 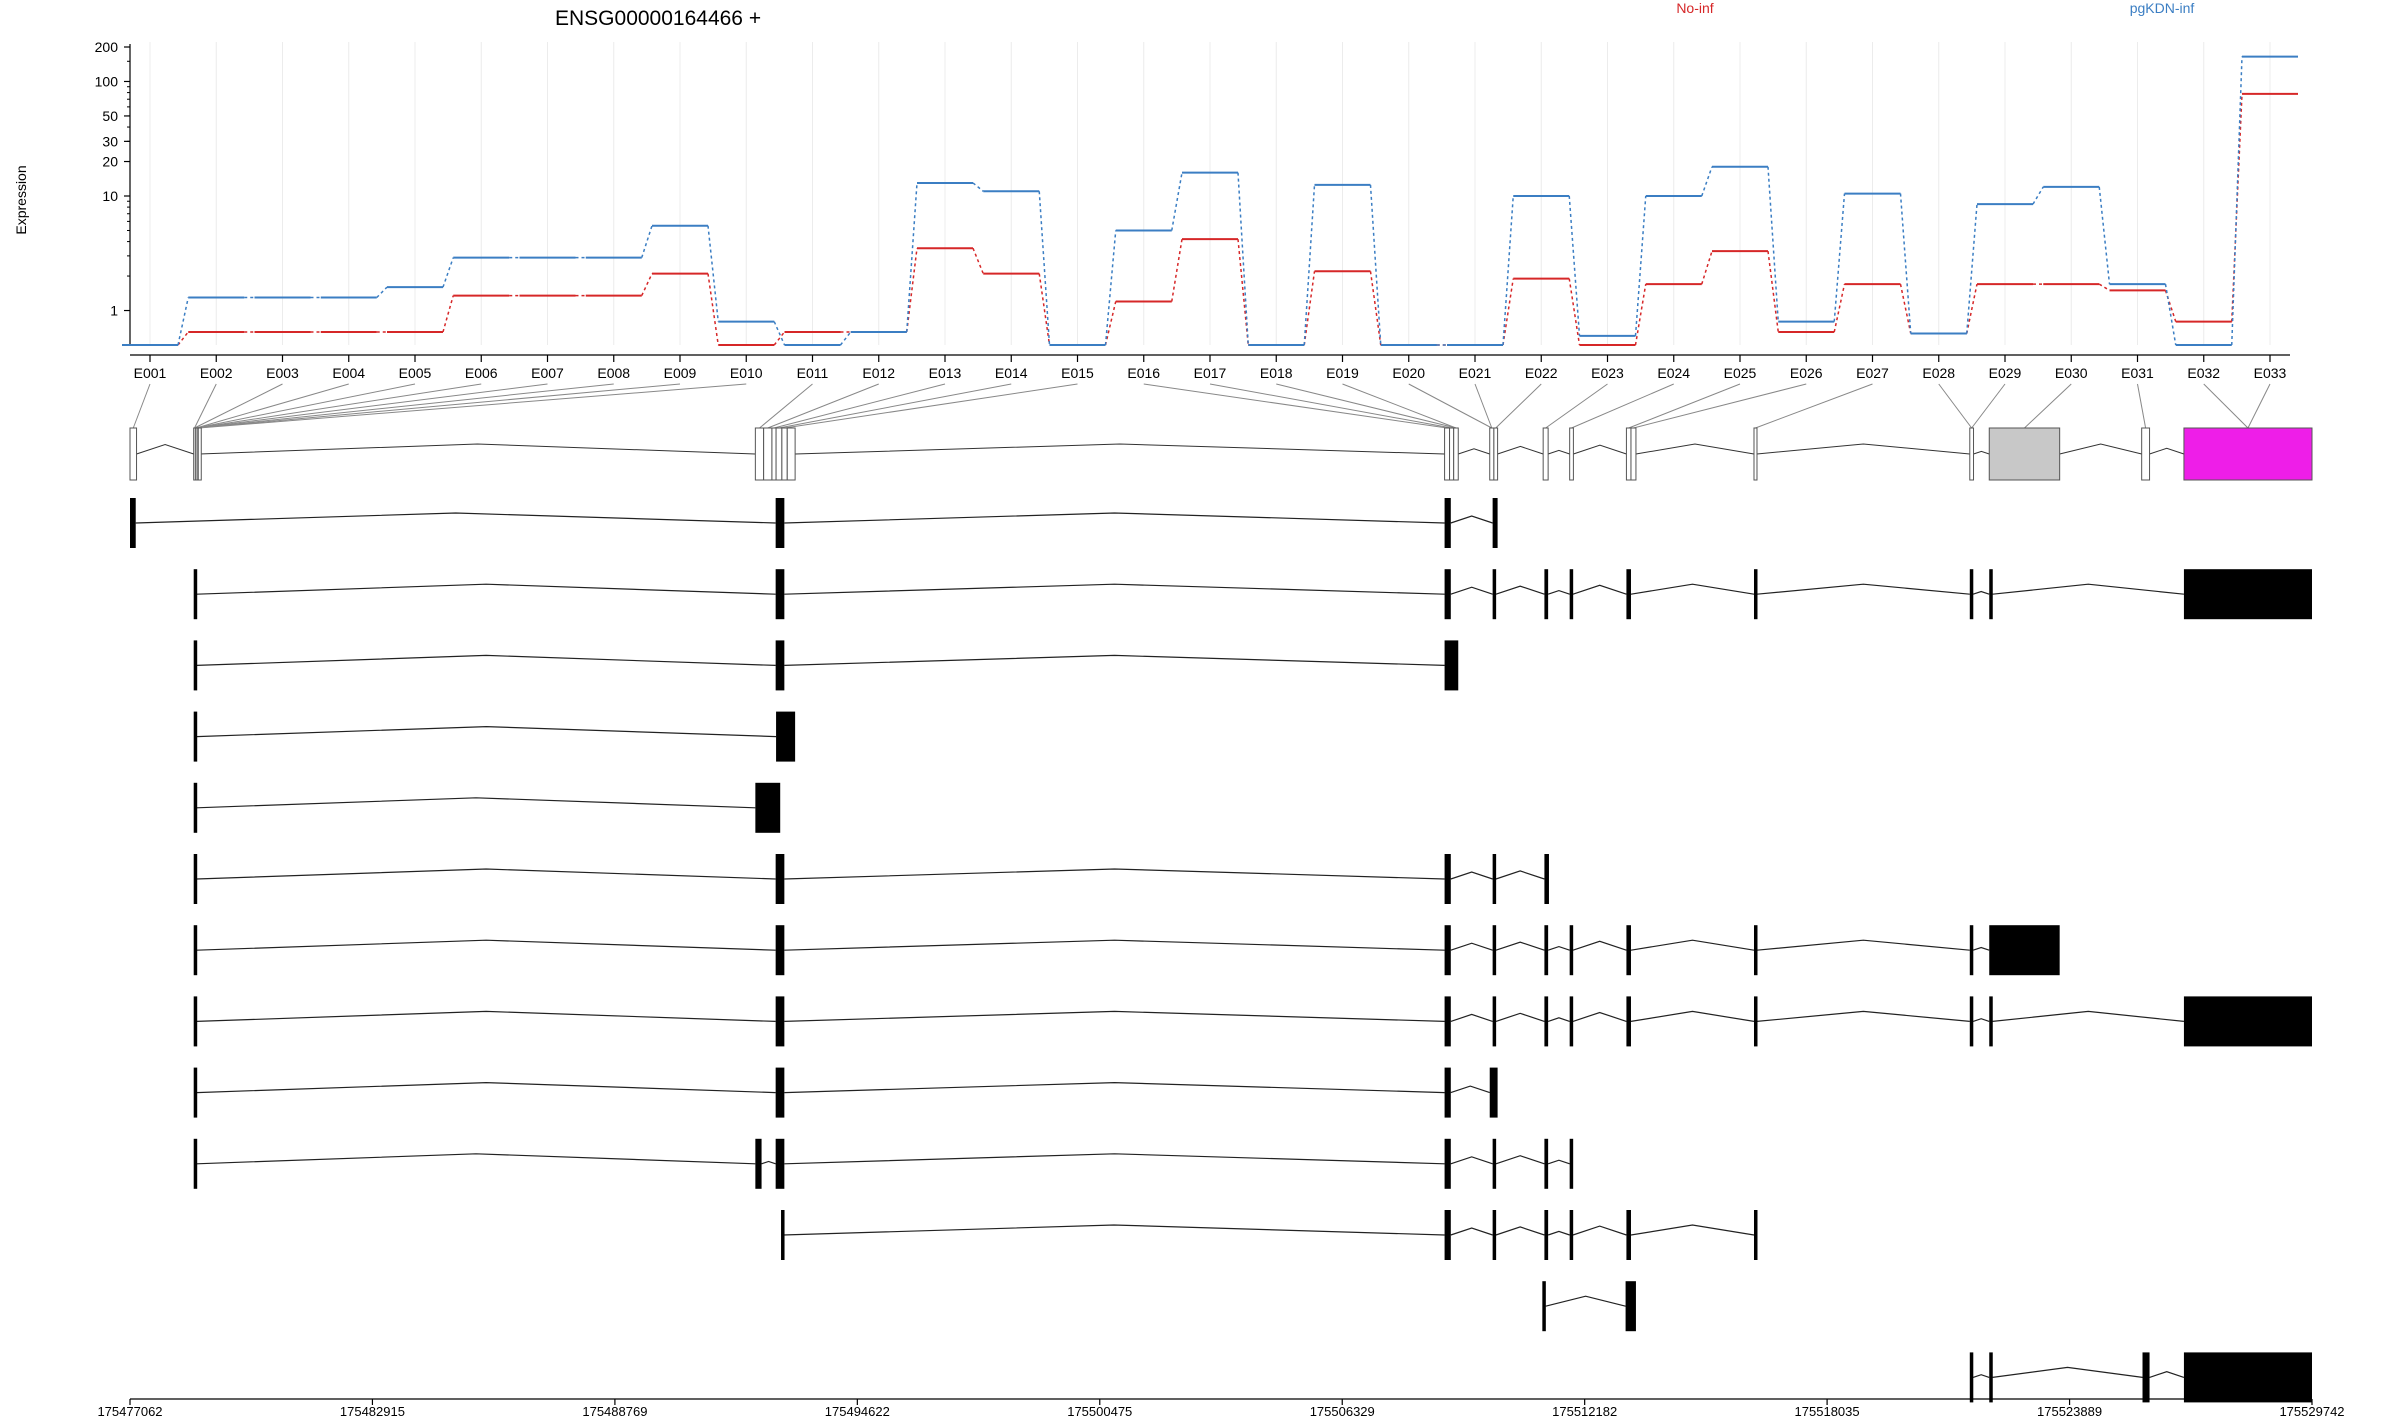 What do you see at coordinates (1518, 406) in the screenshot?
I see `exon-link-e022` at bounding box center [1518, 406].